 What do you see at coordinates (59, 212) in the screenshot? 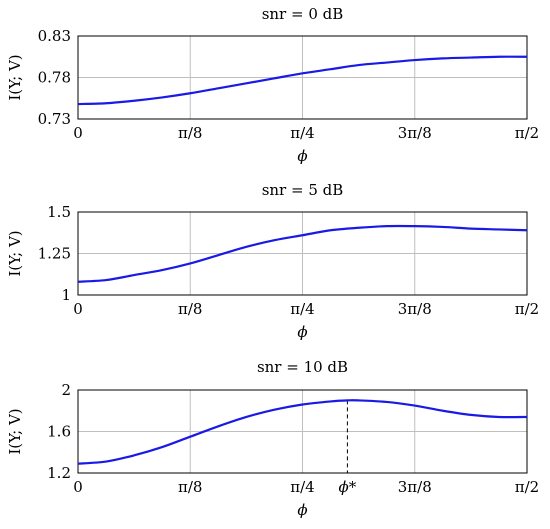
I see `y-tick-label: 1.5` at bounding box center [59, 212].